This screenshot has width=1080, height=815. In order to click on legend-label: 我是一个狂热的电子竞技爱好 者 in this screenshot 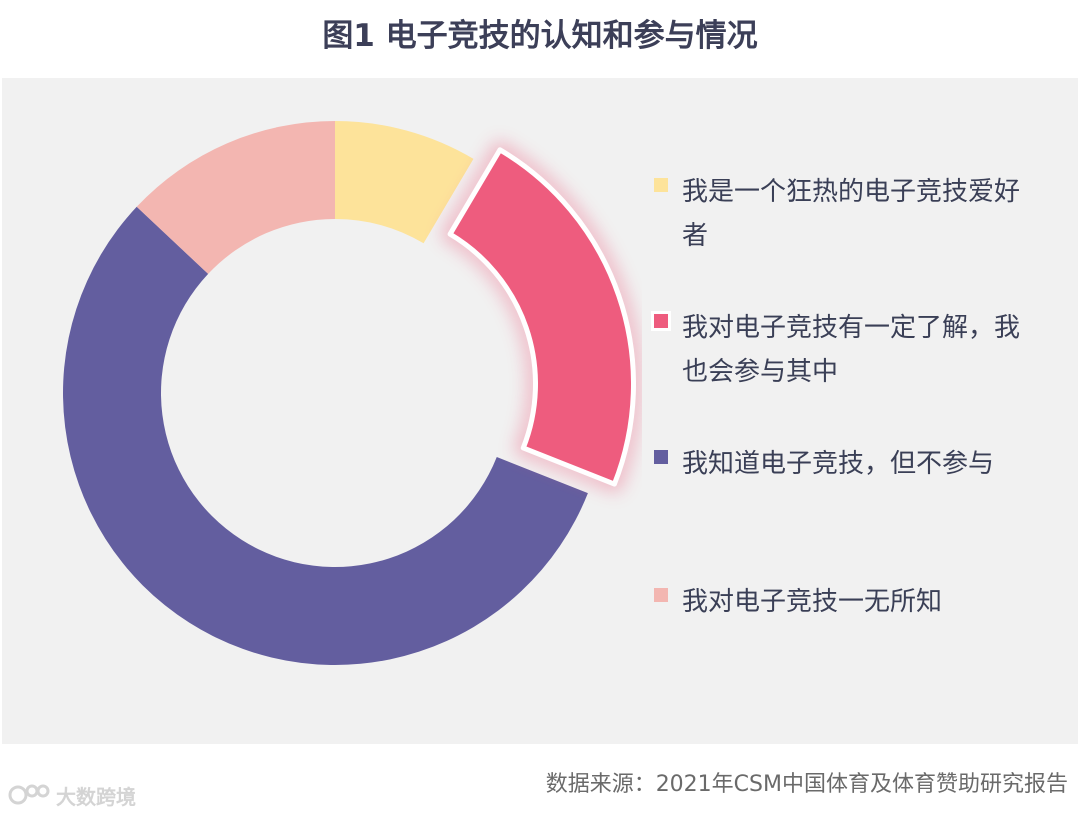, I will do `click(851, 214)`.